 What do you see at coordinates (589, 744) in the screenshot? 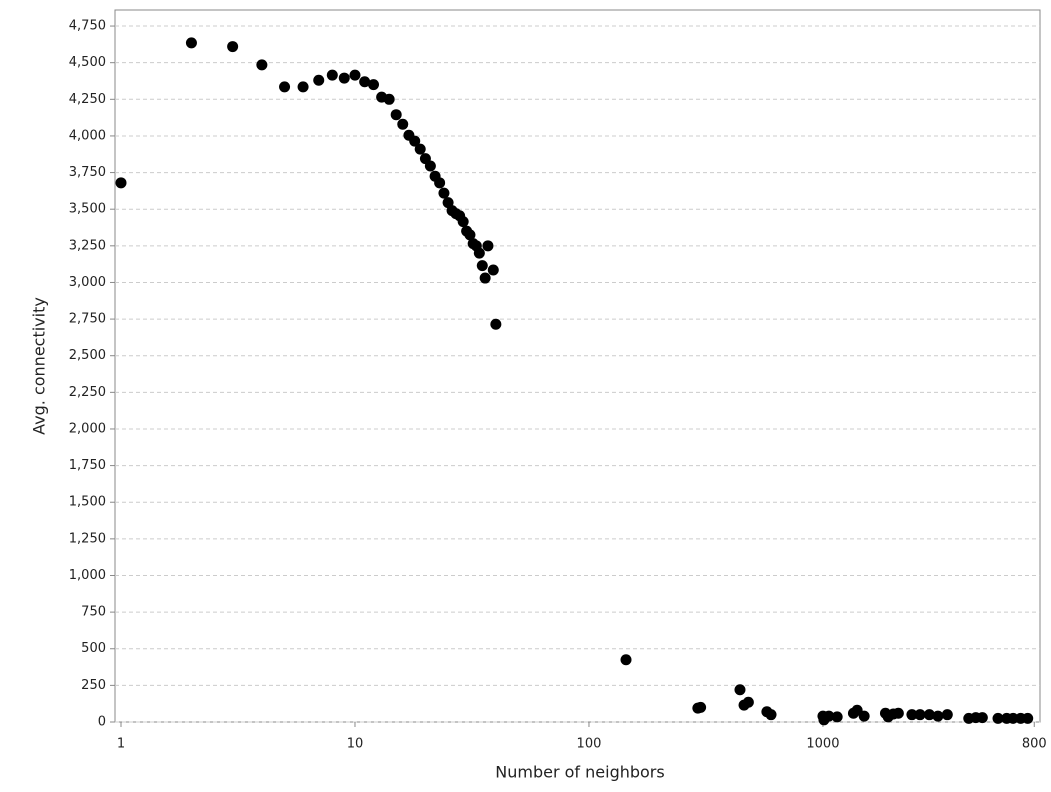
I see `x-tick-label: 100` at bounding box center [589, 744].